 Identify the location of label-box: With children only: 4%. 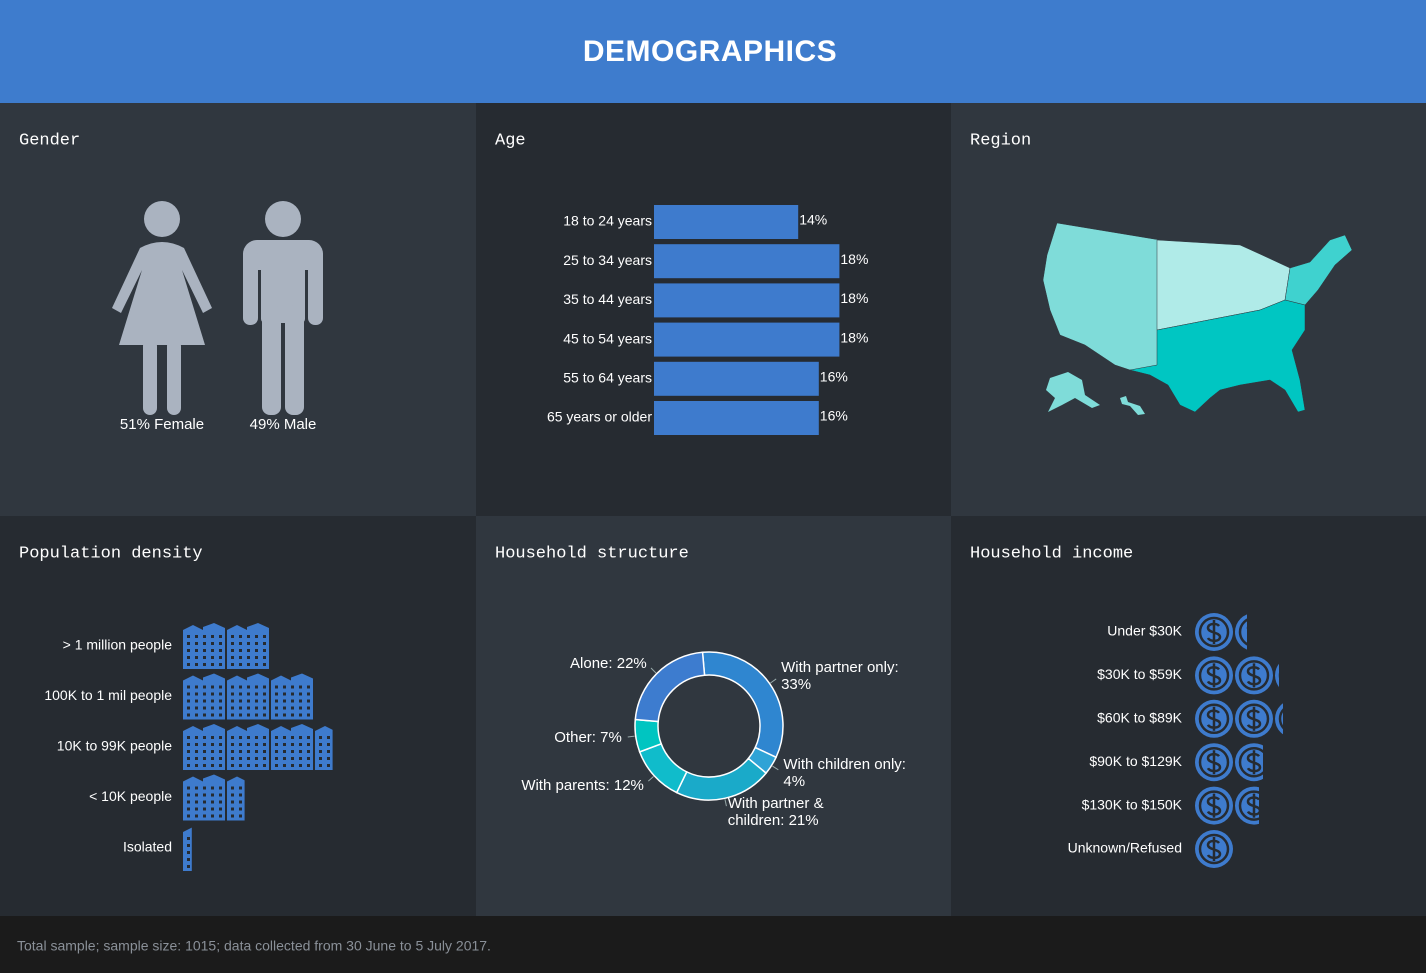
(844, 772).